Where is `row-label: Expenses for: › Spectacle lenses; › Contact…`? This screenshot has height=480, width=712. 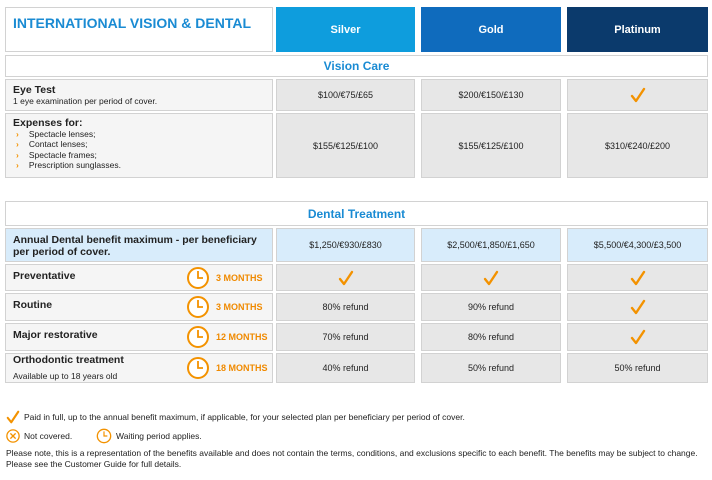 row-label: Expenses for: › Spectacle lenses; › Contact… is located at coordinates (139, 145).